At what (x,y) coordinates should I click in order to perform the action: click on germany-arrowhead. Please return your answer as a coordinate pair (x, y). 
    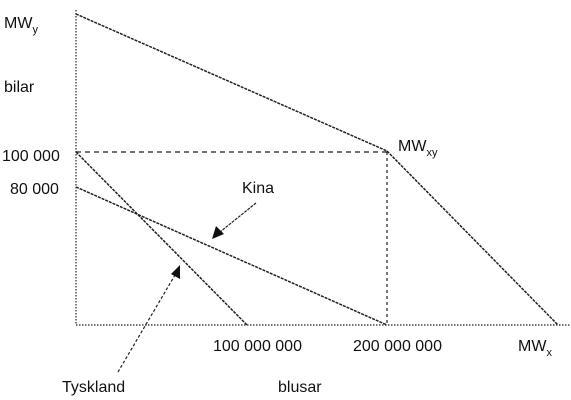
    Looking at the image, I should click on (175, 272).